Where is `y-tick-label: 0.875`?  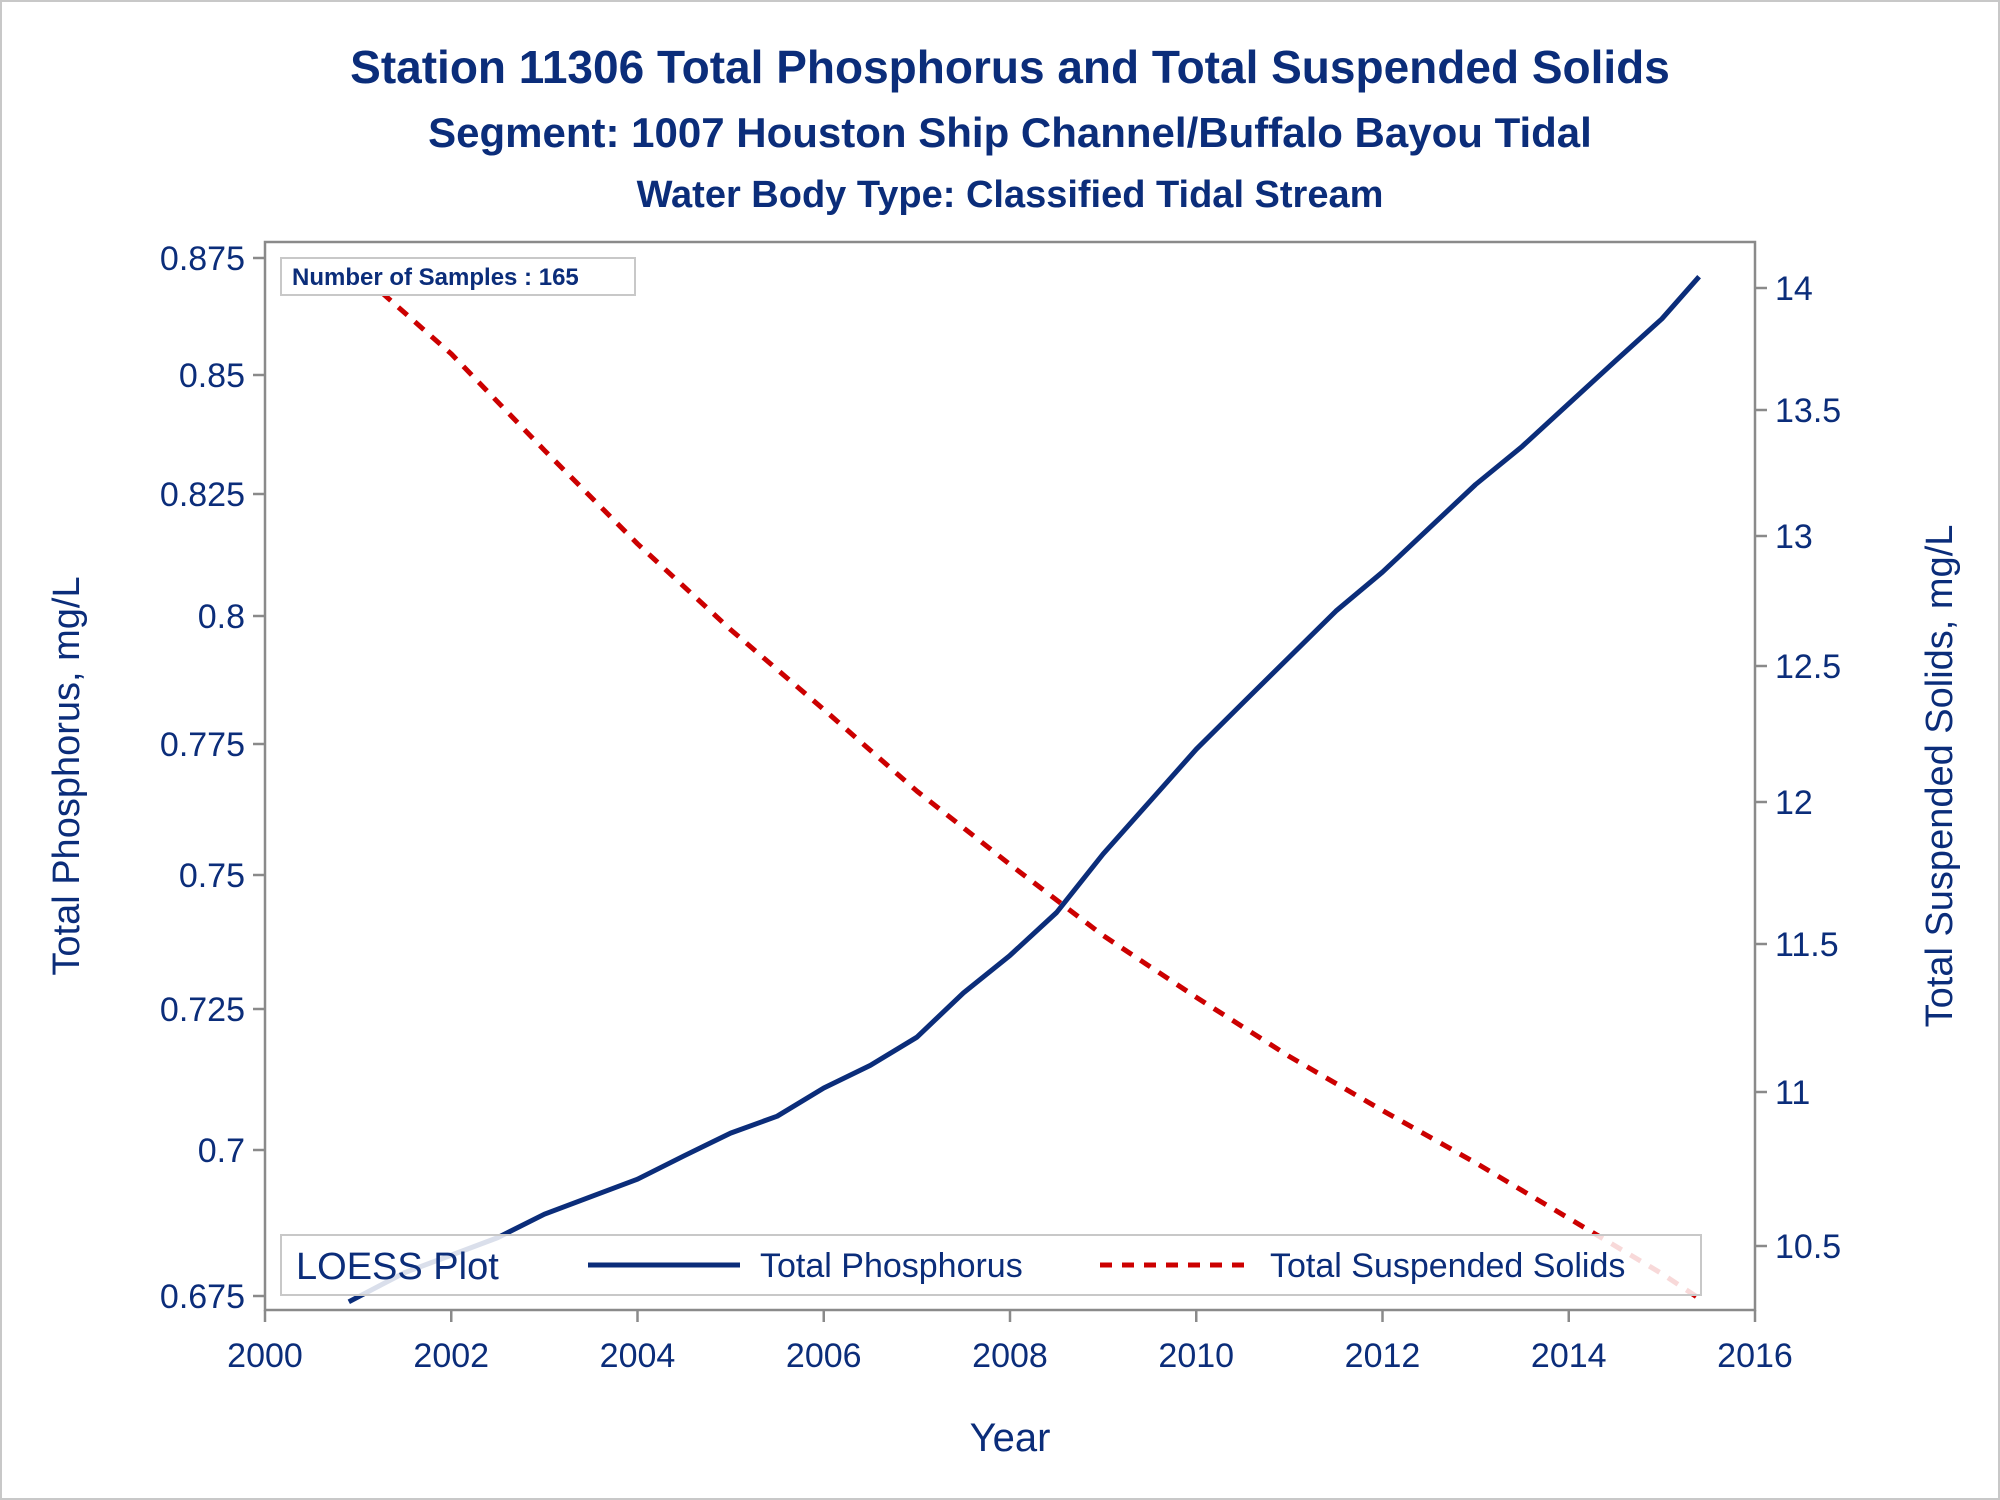
y-tick-label: 0.875 is located at coordinates (202, 259).